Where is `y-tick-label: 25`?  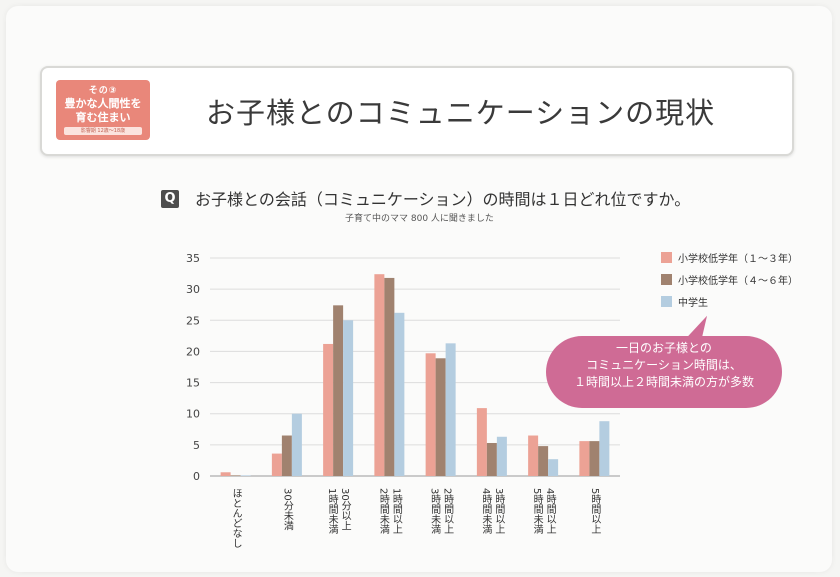 y-tick-label: 25 is located at coordinates (193, 320).